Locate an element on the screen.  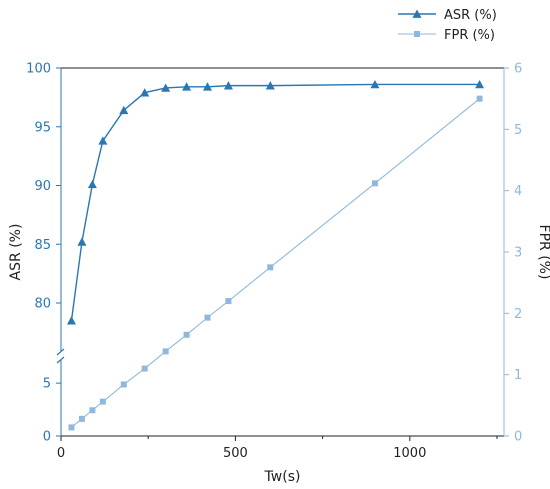
y-right-tick-label: 2 is located at coordinates (518, 314).